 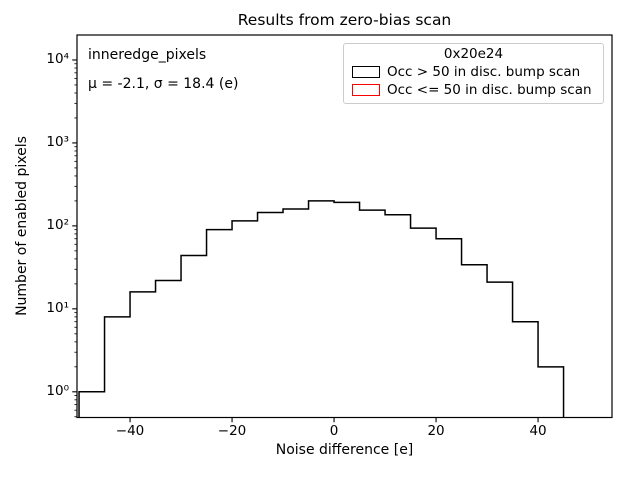 I want to click on legend-entry-occ-le-50: Occ <= 50 in disc. bump scan, so click(x=473, y=90).